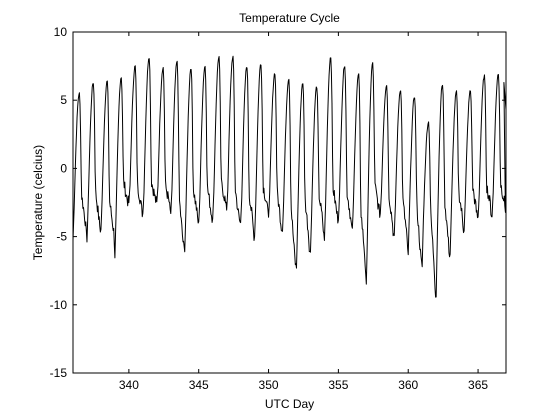  I want to click on x-tick-label: 355, so click(338, 385).